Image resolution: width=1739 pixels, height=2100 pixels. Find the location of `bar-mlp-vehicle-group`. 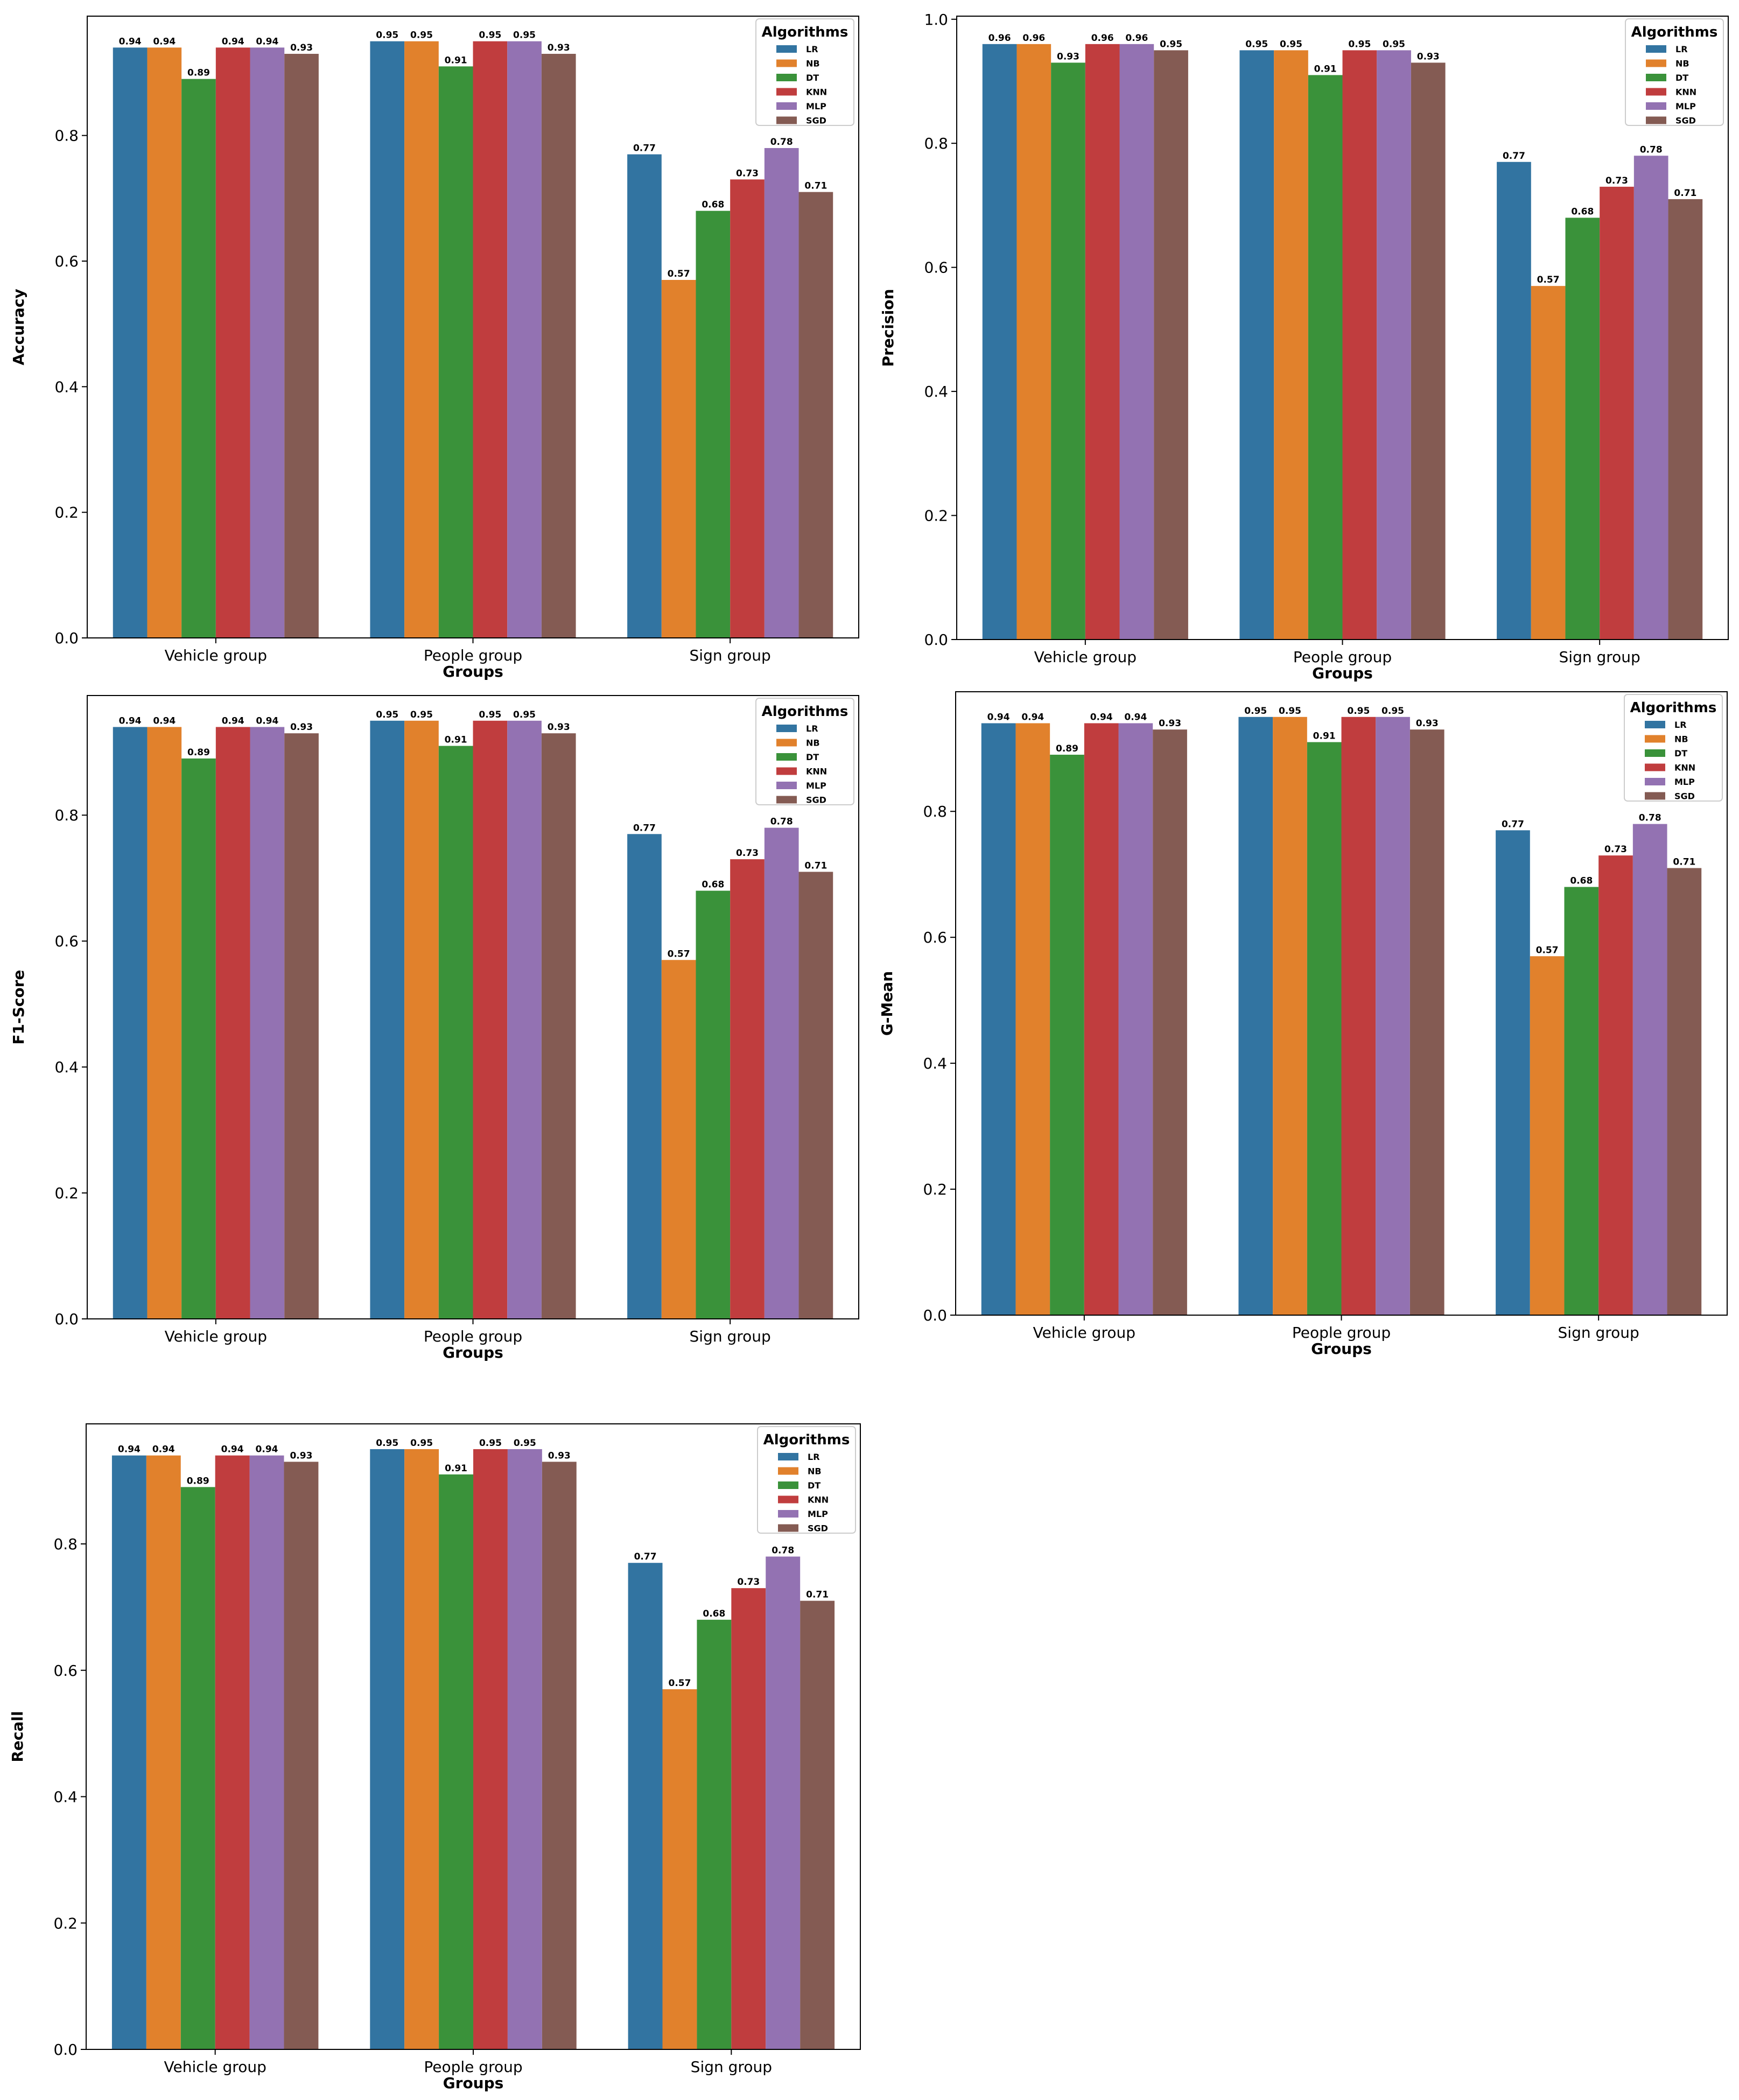

bar-mlp-vehicle-group is located at coordinates (267, 343).